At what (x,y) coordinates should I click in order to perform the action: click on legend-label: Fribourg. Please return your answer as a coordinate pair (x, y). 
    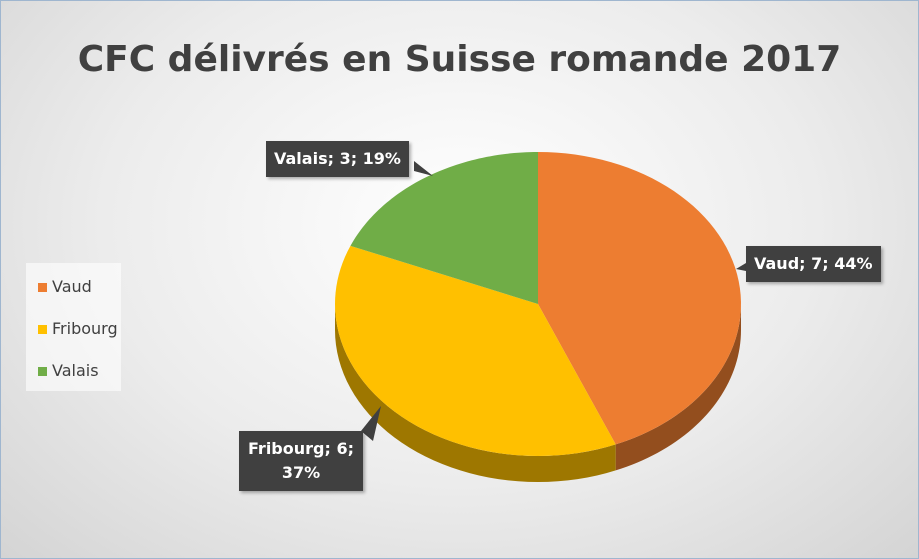
    Looking at the image, I should click on (85, 328).